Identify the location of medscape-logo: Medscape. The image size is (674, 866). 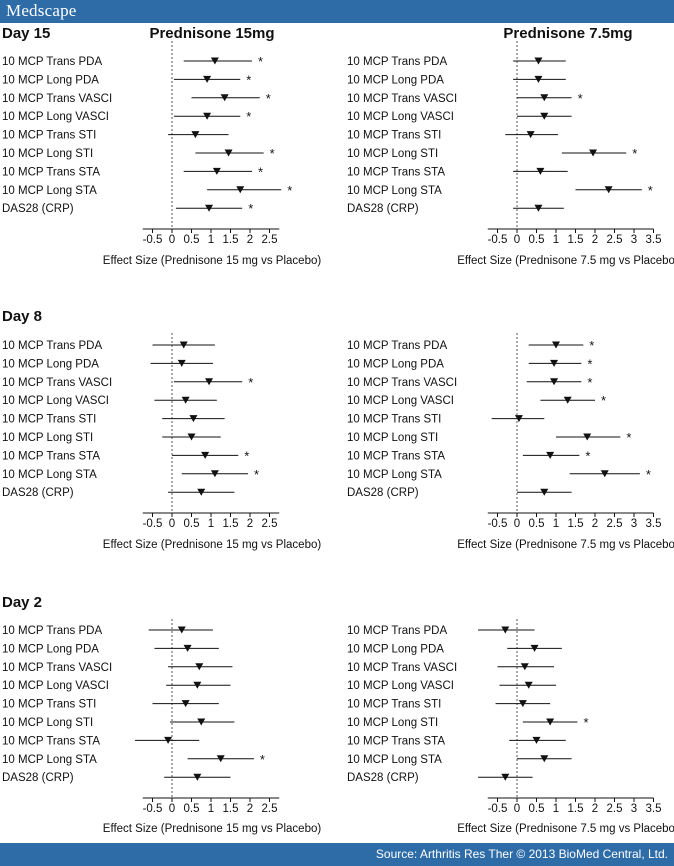
(41, 10).